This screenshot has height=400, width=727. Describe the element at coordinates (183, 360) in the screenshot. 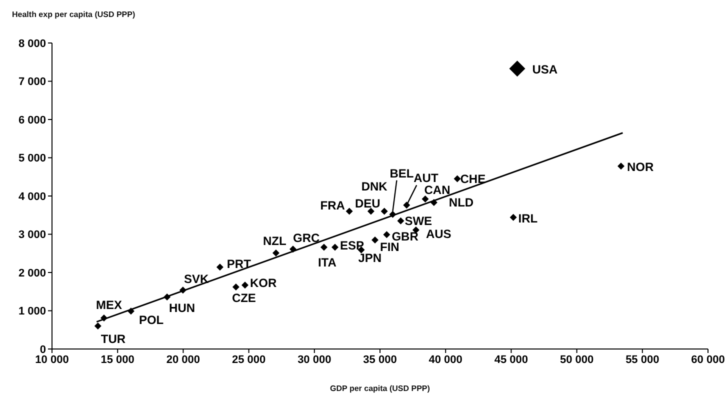

I see `x-tick-label: 20 000` at that location.